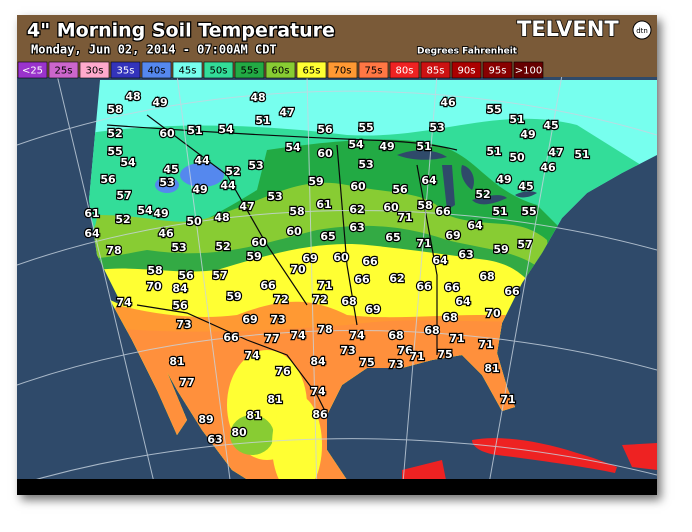  What do you see at coordinates (271, 338) in the screenshot?
I see `station-reading: 77` at bounding box center [271, 338].